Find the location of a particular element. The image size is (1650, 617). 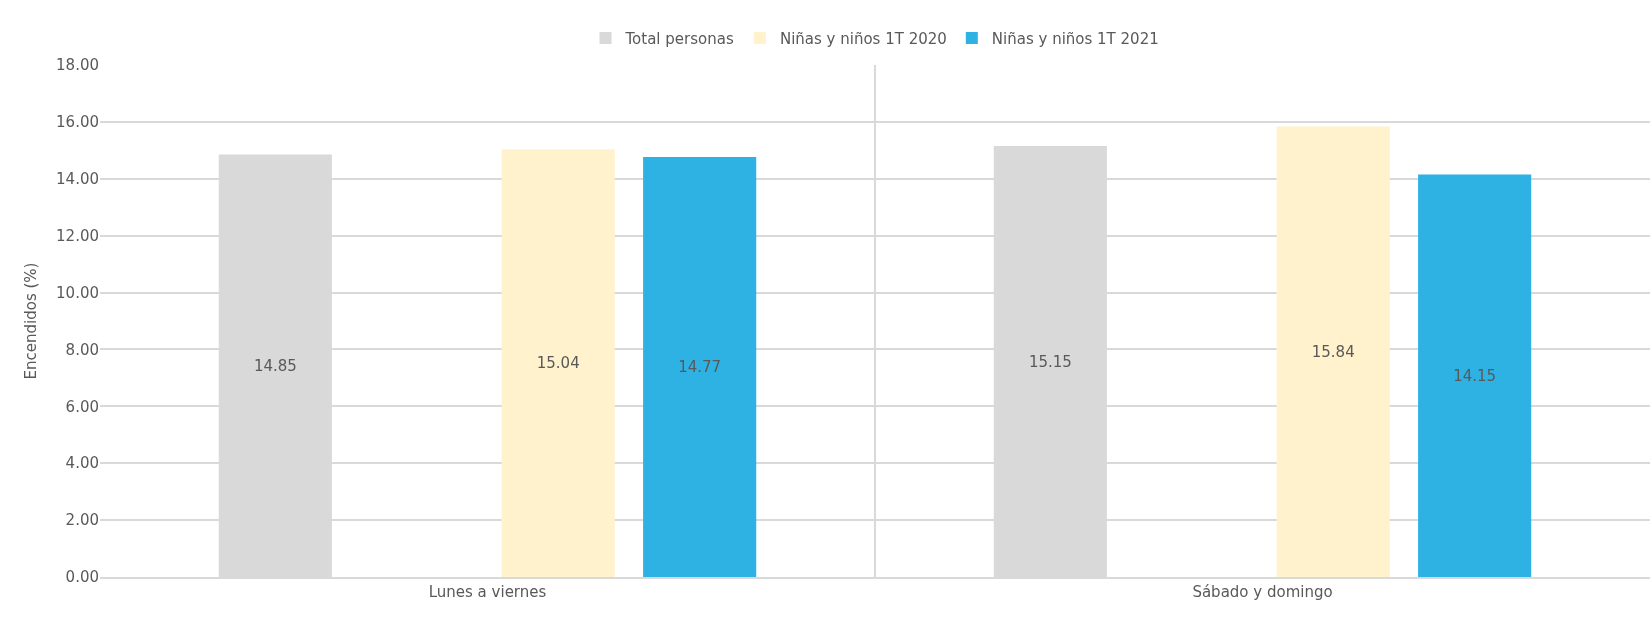

y-tick-label: 0.00 is located at coordinates (82, 577).